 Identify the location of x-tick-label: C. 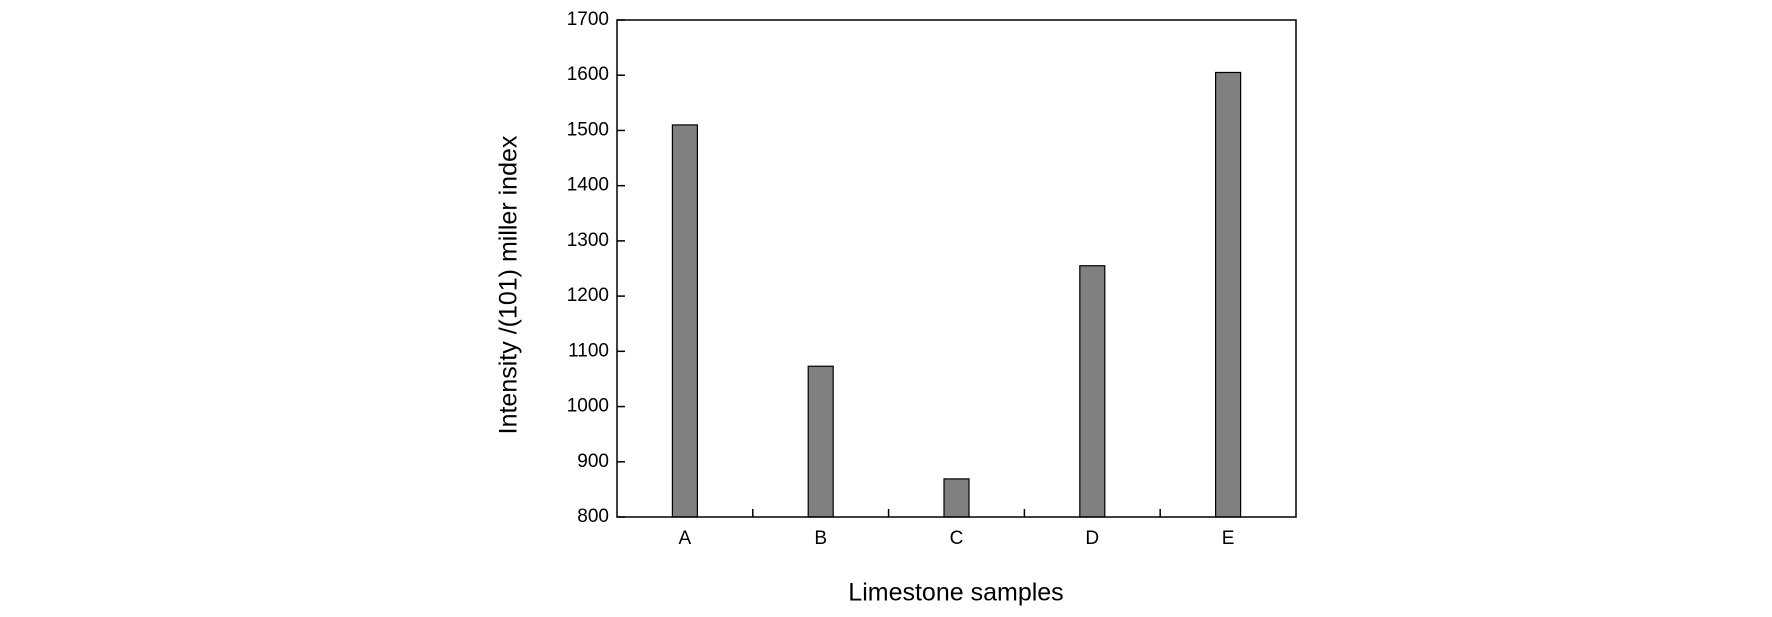
(957, 538).